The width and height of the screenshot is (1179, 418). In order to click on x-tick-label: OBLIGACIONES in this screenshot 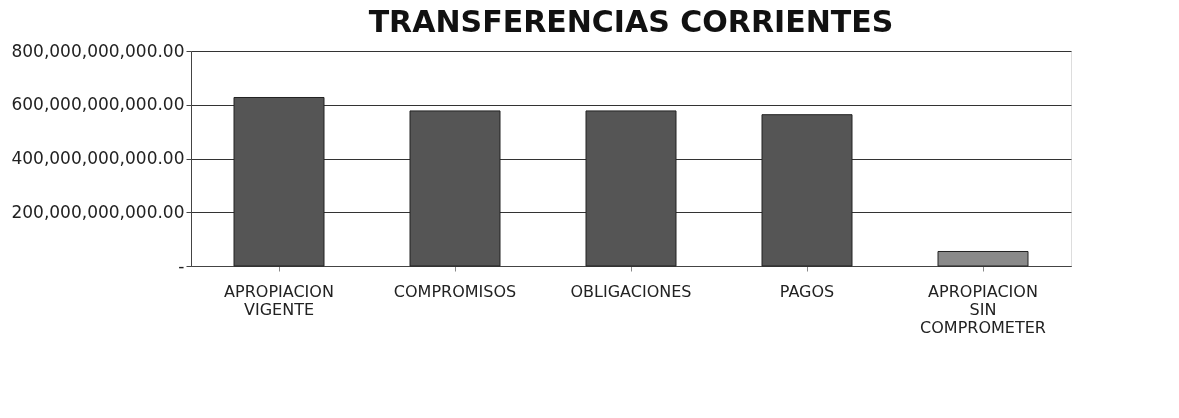, I will do `click(631, 291)`.